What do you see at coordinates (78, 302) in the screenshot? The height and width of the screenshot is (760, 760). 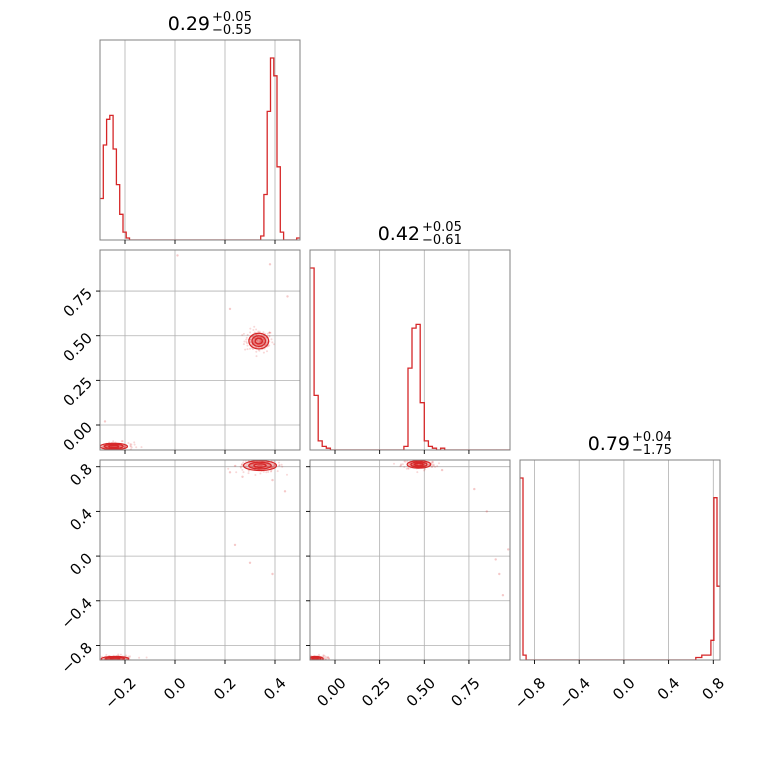 I see `y-tick-label: 0.75` at bounding box center [78, 302].